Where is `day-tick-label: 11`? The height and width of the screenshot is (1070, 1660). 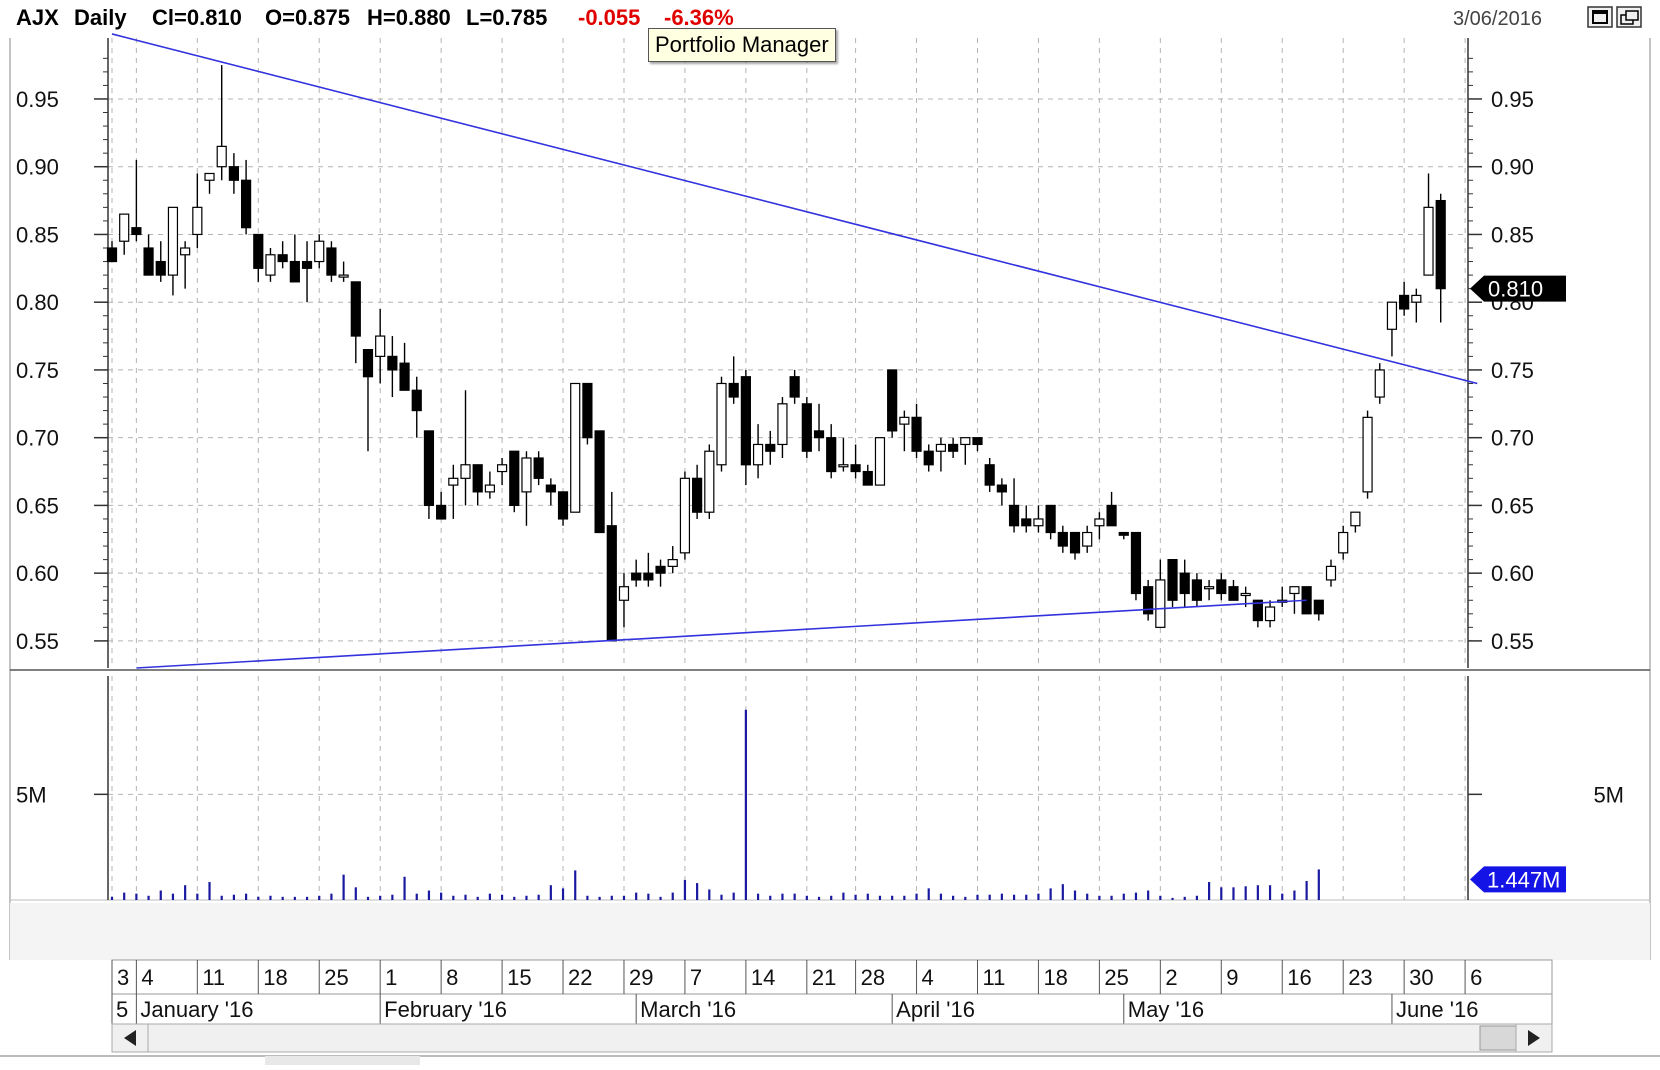 day-tick-label: 11 is located at coordinates (993, 977).